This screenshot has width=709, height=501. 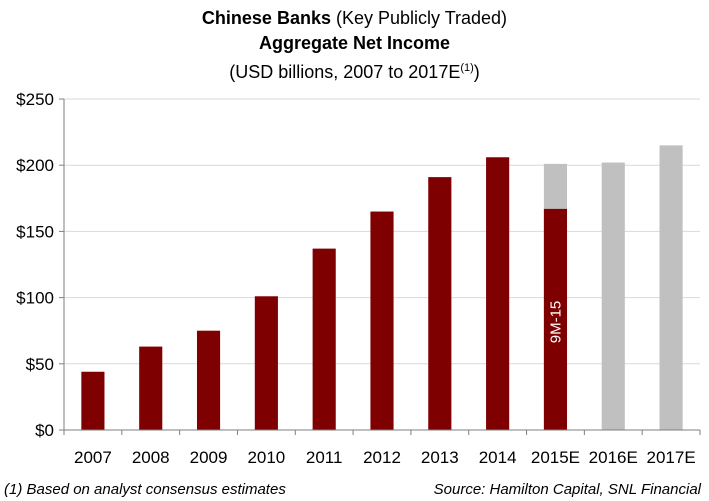 What do you see at coordinates (209, 457) in the screenshot?
I see `x-tick-label: 2009` at bounding box center [209, 457].